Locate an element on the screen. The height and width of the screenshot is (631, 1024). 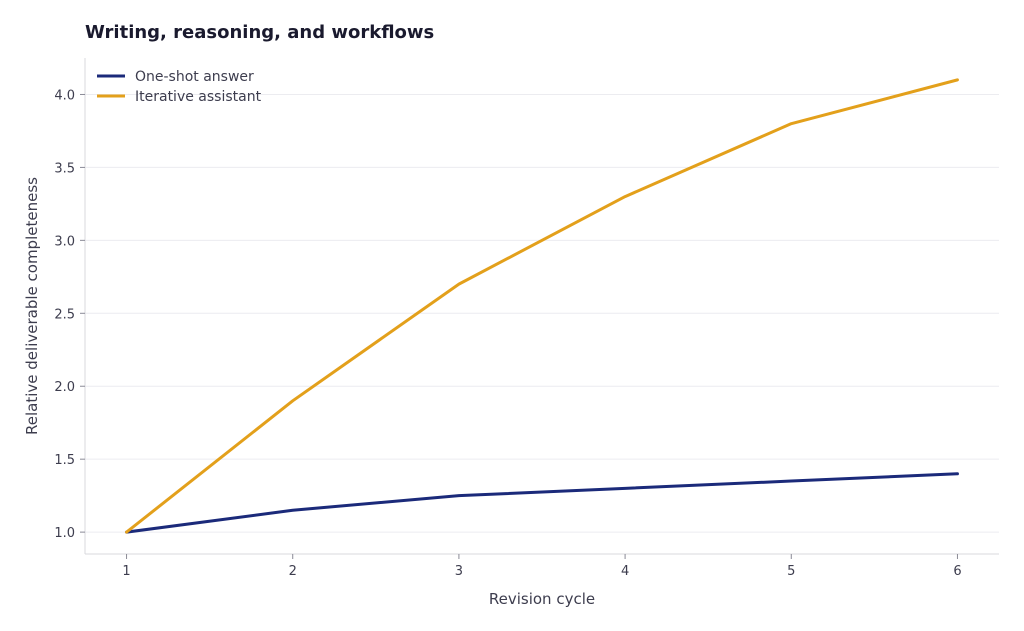
legend-label: Iterative assistant is located at coordinates (198, 97).